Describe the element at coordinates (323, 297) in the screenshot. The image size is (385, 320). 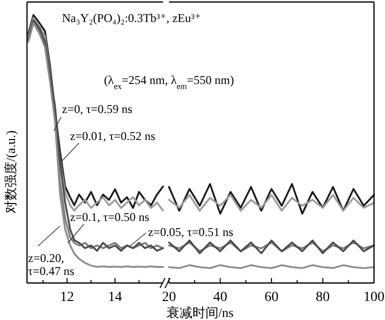
I see `x-tick-label: 80` at that location.